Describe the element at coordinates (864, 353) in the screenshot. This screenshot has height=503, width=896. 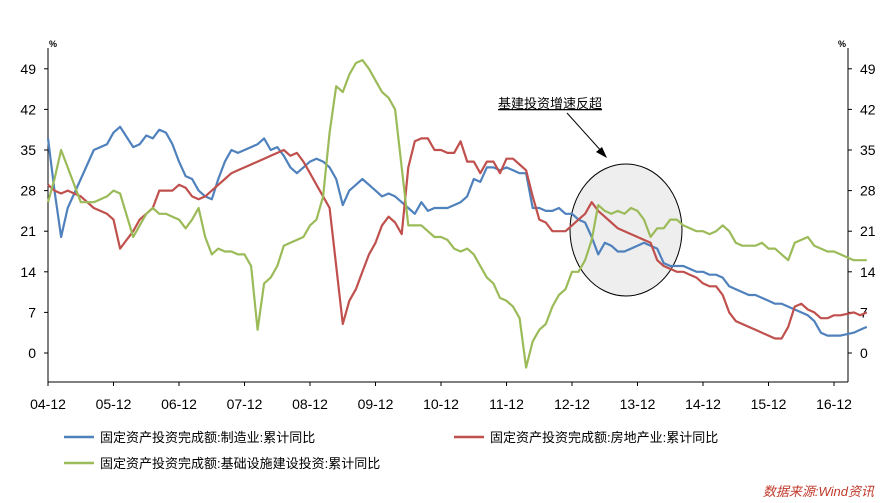
I see `y-tick-label-right: 0` at that location.